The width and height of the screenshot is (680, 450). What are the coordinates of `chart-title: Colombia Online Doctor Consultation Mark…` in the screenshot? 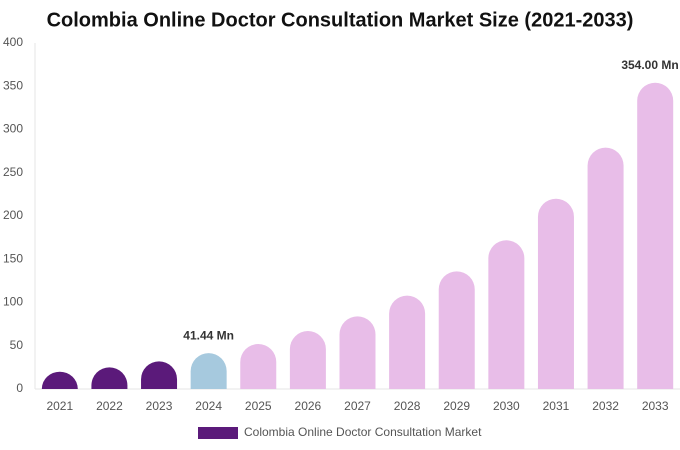 It's located at (340, 20).